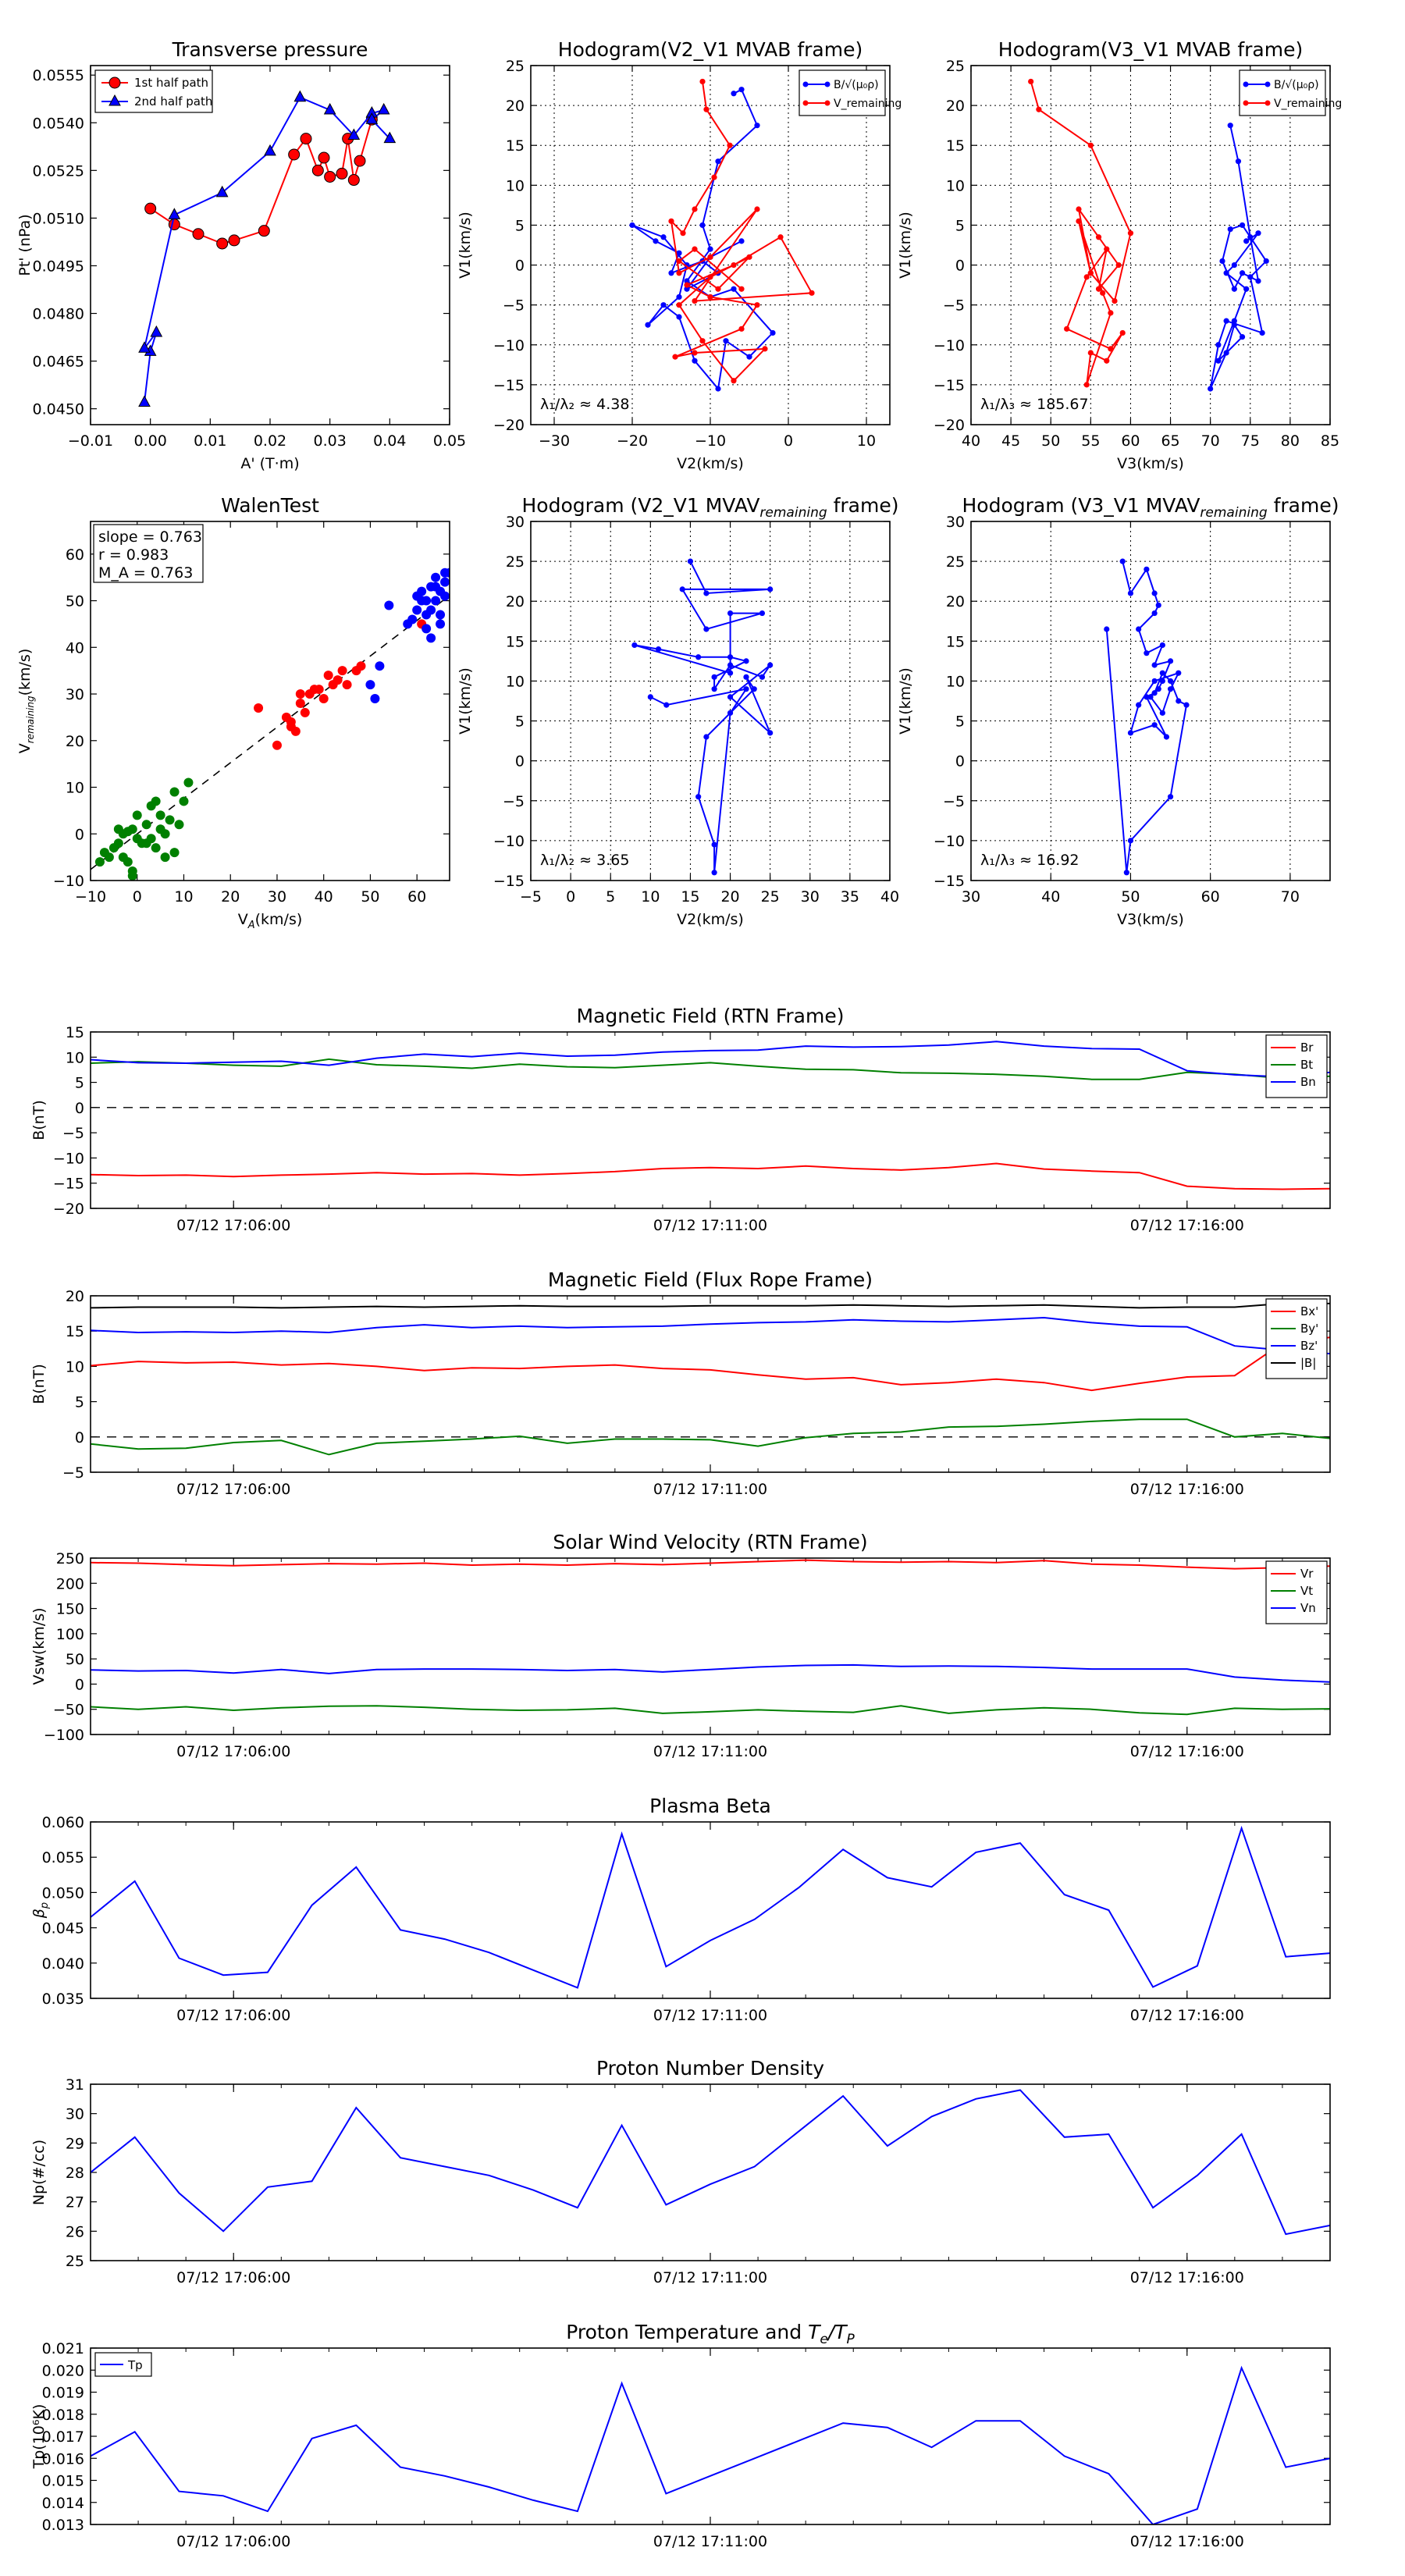 Image resolution: width=1405 pixels, height=2576 pixels. Describe the element at coordinates (1309, 1346) in the screenshot. I see `legend-label: Bz'` at that location.